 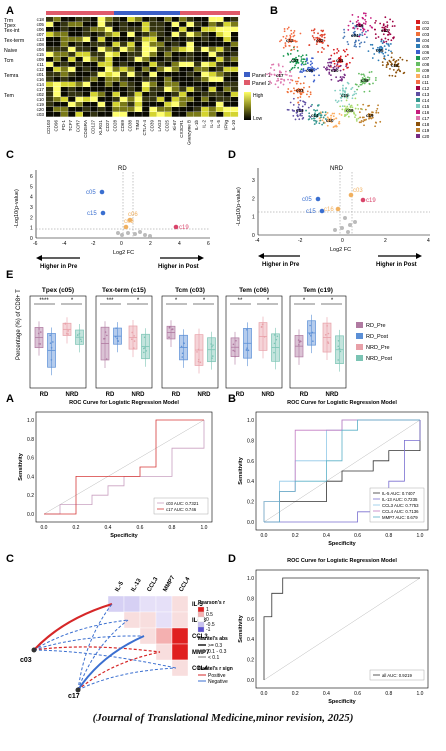 I want to click on mantel-abs-label: < 0.1, so click(x=213, y=658).